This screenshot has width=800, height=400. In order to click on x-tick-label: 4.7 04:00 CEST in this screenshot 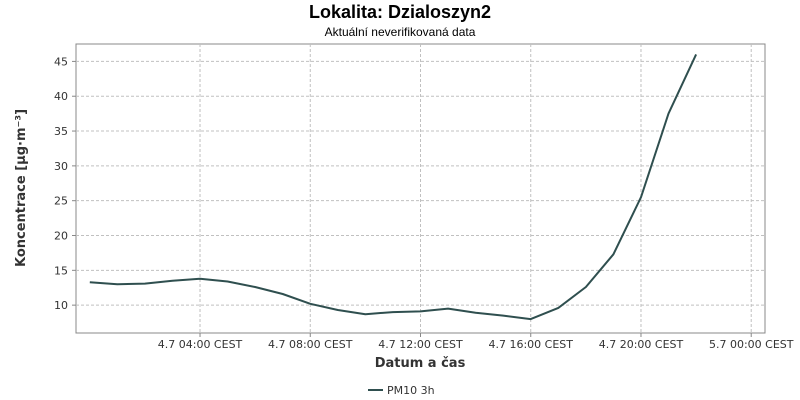, I will do `click(200, 344)`.